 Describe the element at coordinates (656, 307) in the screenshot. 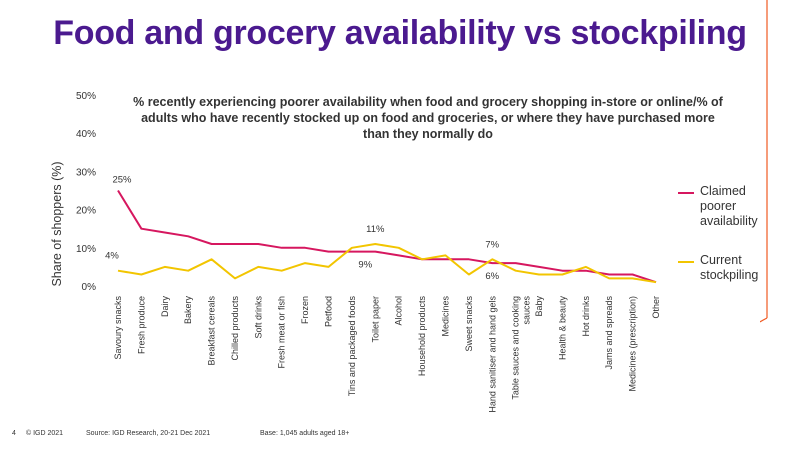

I see `x-tick-label: Other` at that location.